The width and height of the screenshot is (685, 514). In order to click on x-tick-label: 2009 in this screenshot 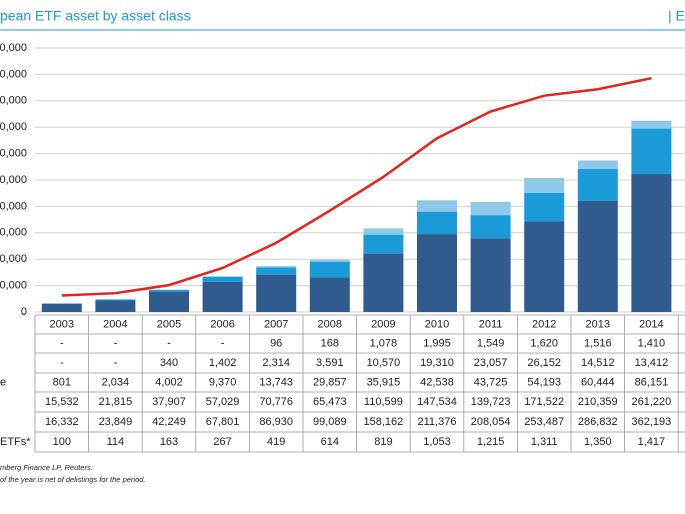, I will do `click(383, 324)`.